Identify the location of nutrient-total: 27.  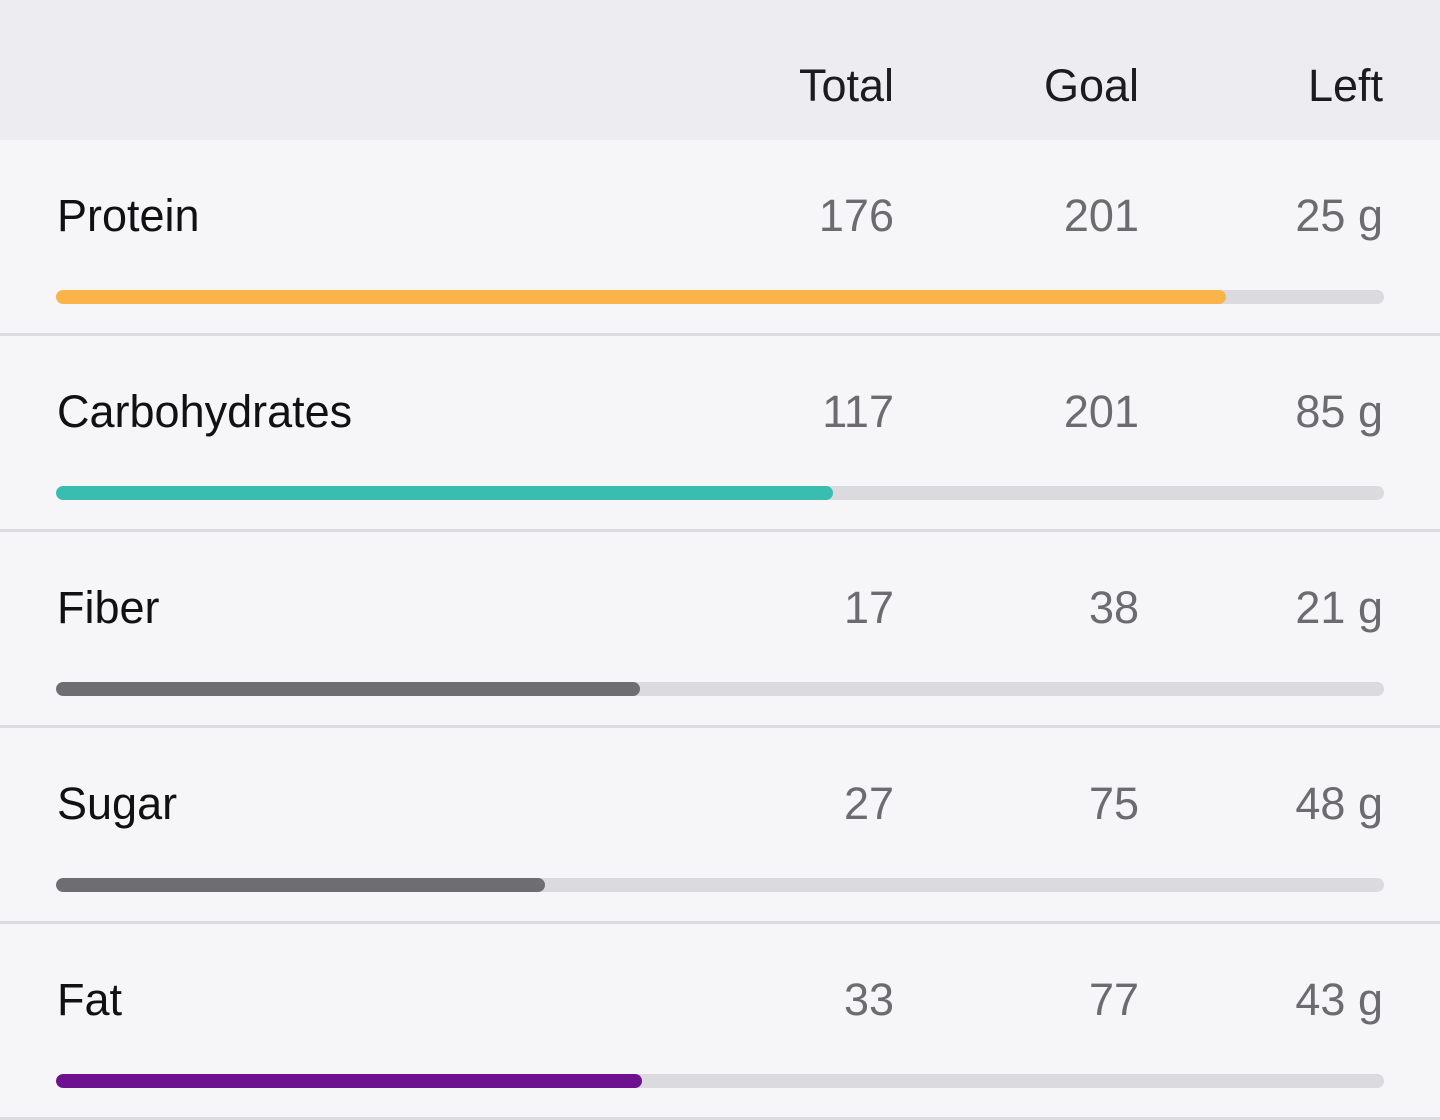
(868, 803).